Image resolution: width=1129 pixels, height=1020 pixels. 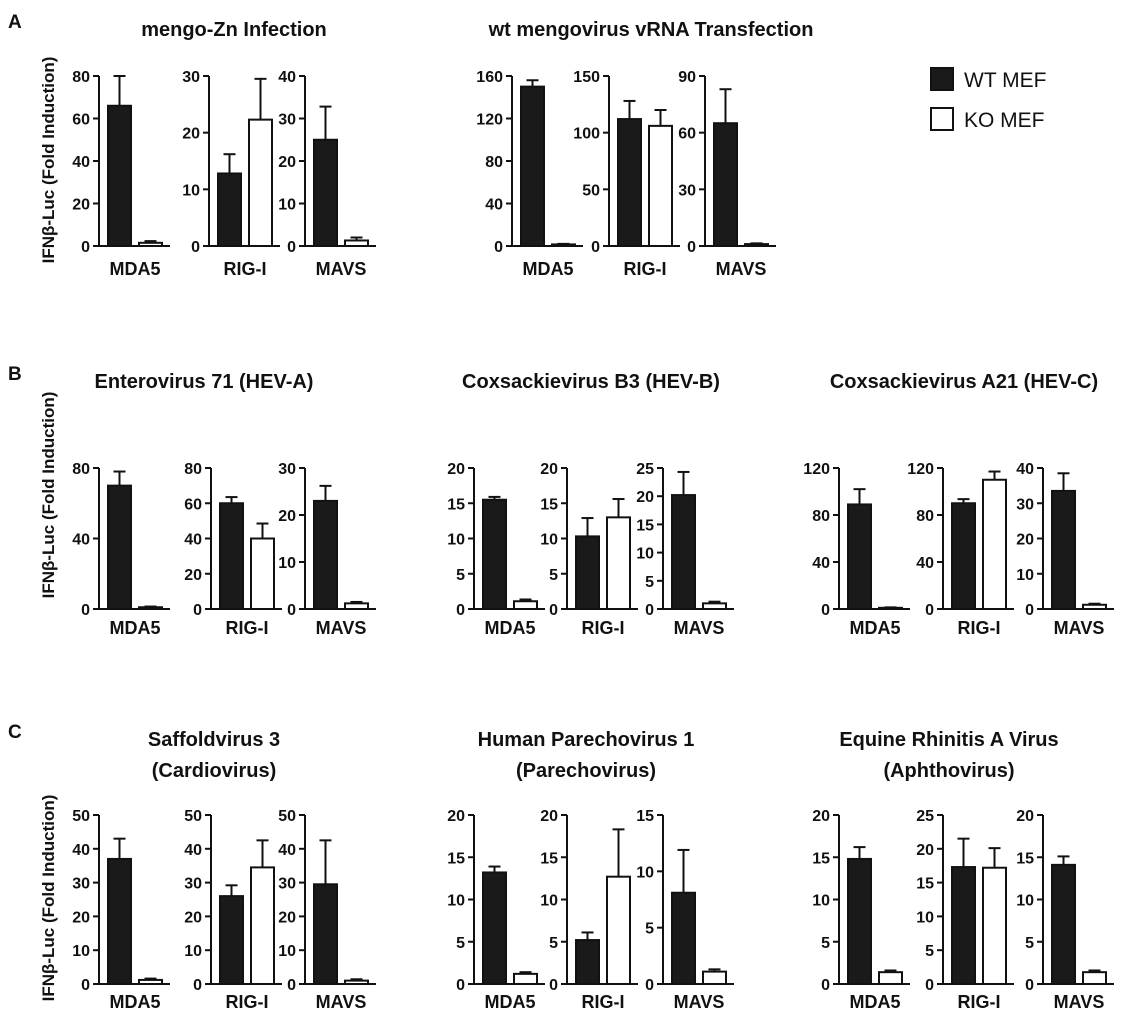 I want to click on subchart-mda5: 0 40 80 120 MDA5, so click(x=856, y=549).